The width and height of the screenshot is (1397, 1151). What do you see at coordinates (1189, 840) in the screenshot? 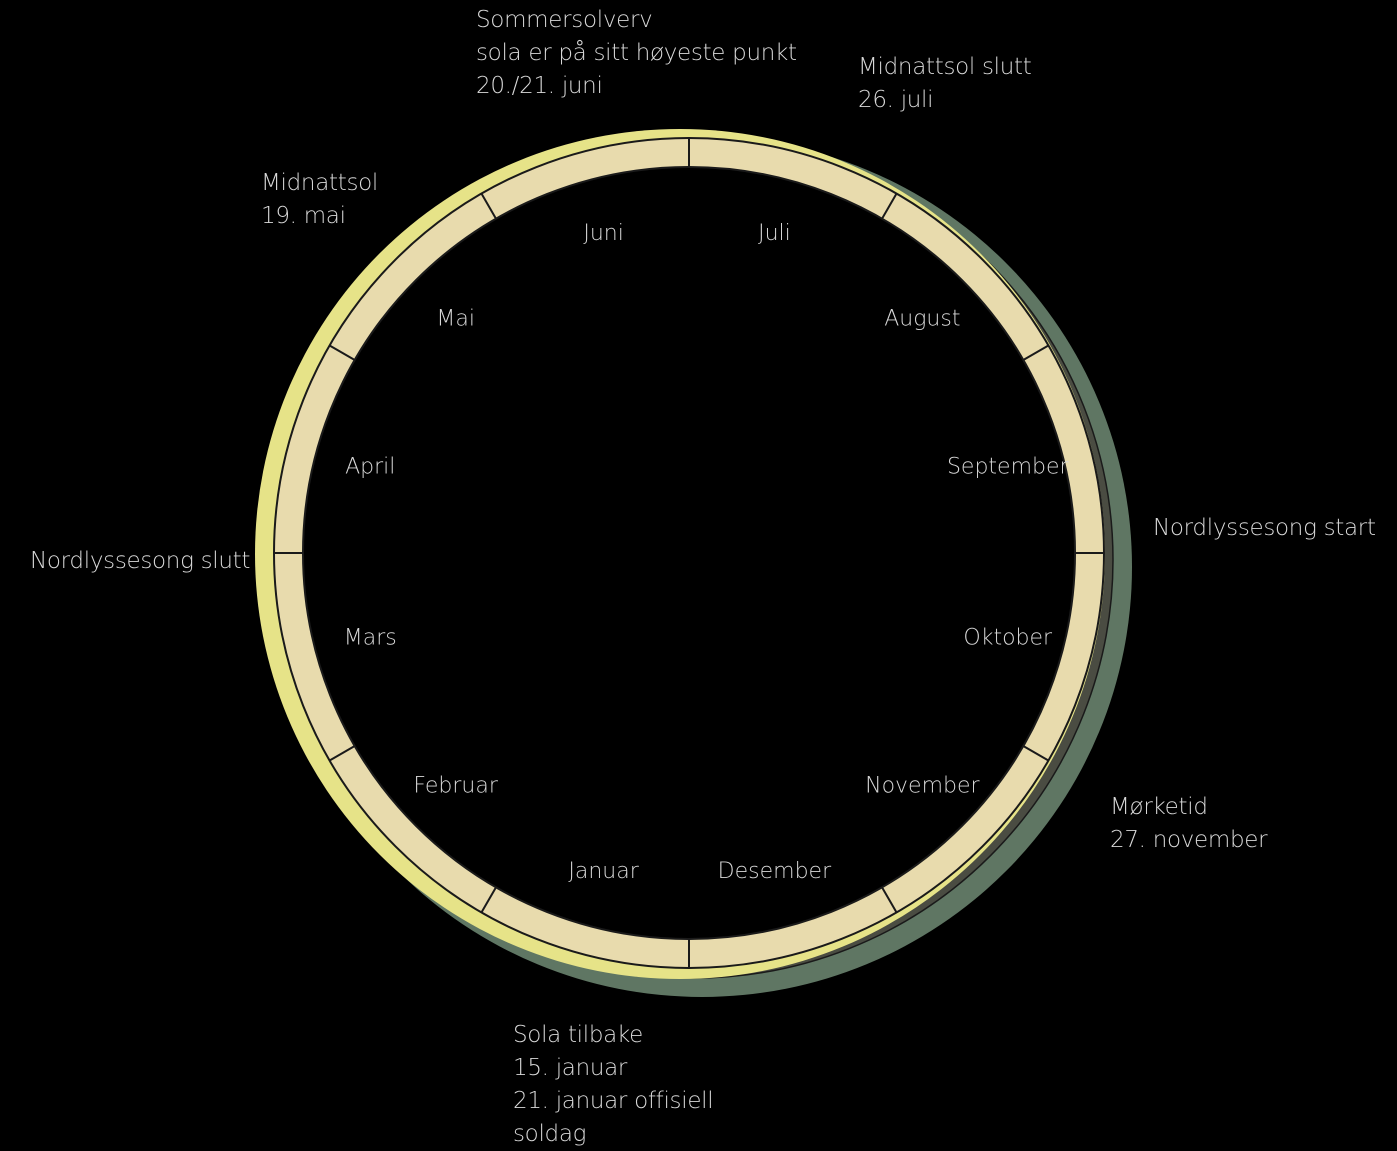
I see `polar-night-date: 27. november` at bounding box center [1189, 840].